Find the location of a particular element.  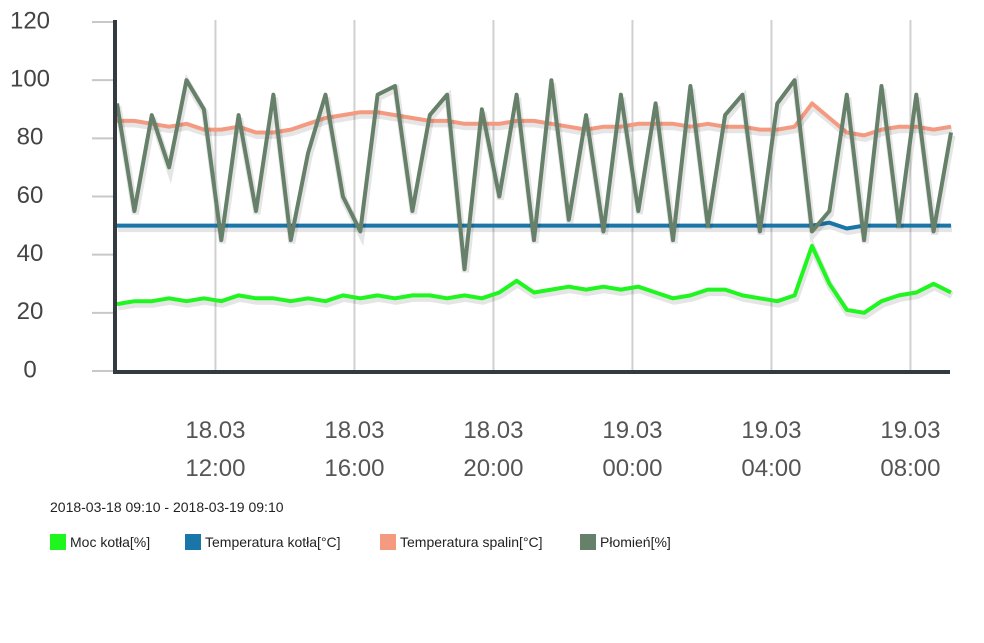

y-tick-label: 20 is located at coordinates (30, 311).